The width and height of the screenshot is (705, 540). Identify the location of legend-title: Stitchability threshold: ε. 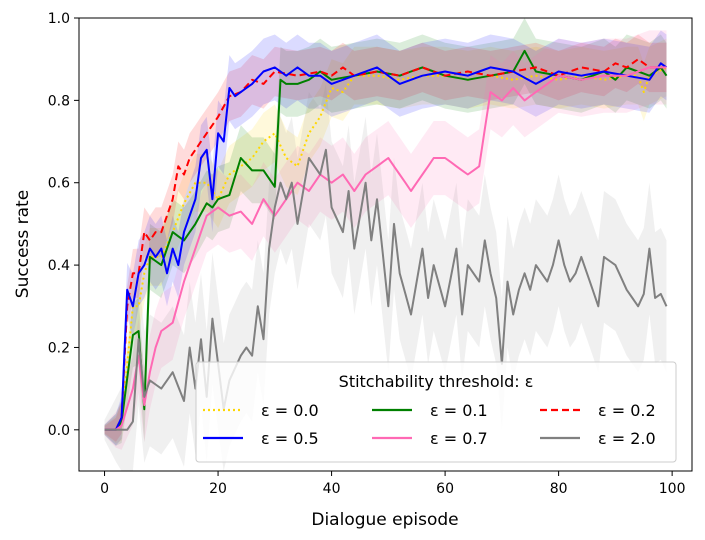
(436, 381).